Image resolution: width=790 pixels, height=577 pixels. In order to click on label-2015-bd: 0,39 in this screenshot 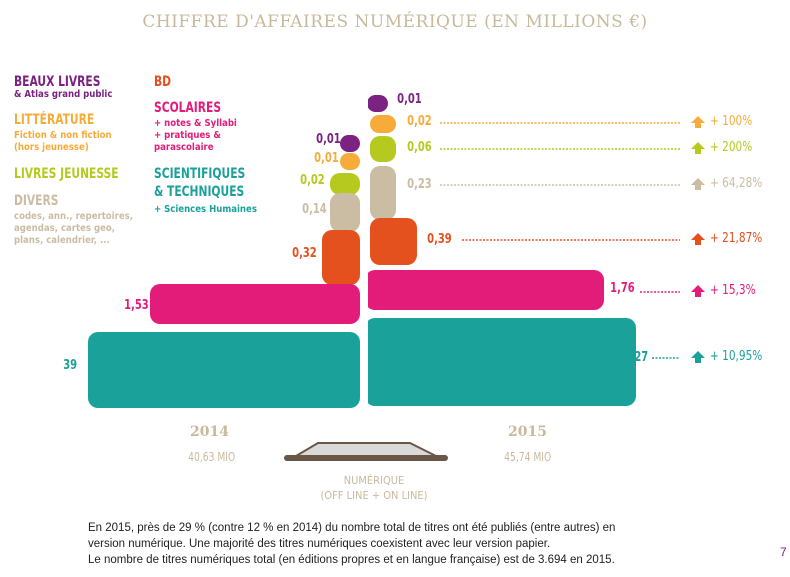, I will do `click(439, 239)`.